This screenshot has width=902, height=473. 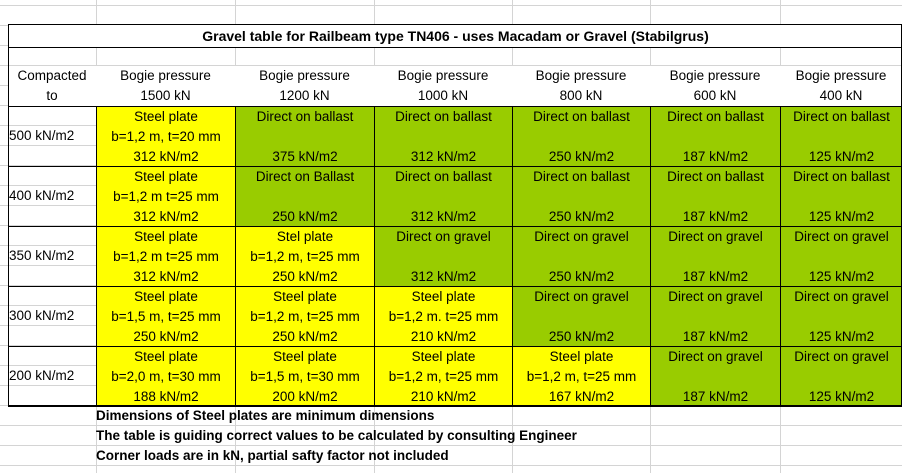 What do you see at coordinates (42, 375) in the screenshot?
I see `row-label: 200 kN/m2` at bounding box center [42, 375].